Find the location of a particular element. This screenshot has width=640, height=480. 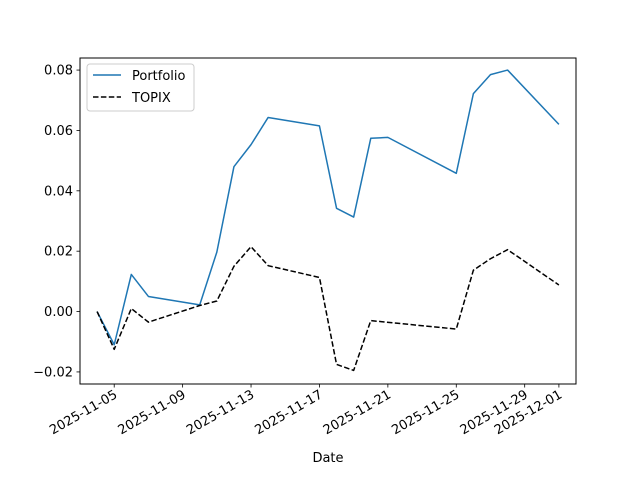

y-tick-label: 0.02 is located at coordinates (58, 252).